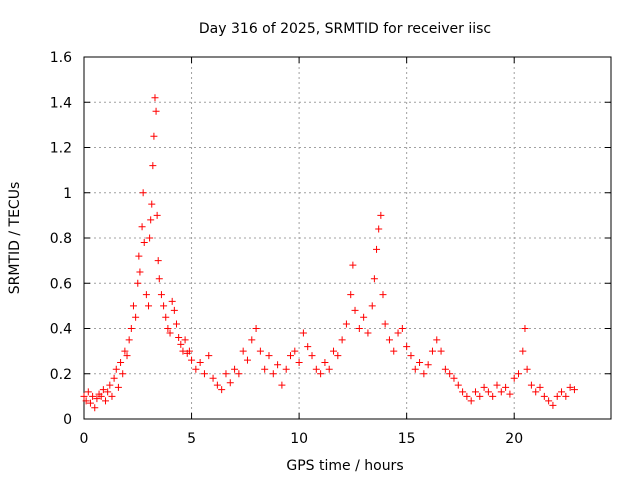 The width and height of the screenshot is (640, 480). What do you see at coordinates (15, 238) in the screenshot?
I see `y-axis-label: SRMTID / TECUs` at bounding box center [15, 238].